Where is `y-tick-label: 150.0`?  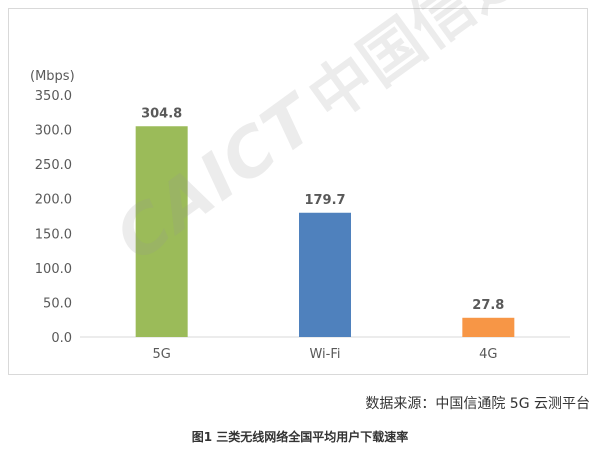
y-tick-label: 150.0 is located at coordinates (53, 234).